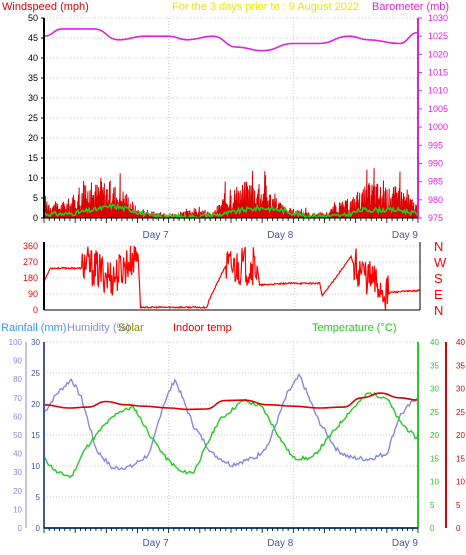  Describe the element at coordinates (33, 18) in the screenshot. I see `wind-tick-label: 50` at that location.